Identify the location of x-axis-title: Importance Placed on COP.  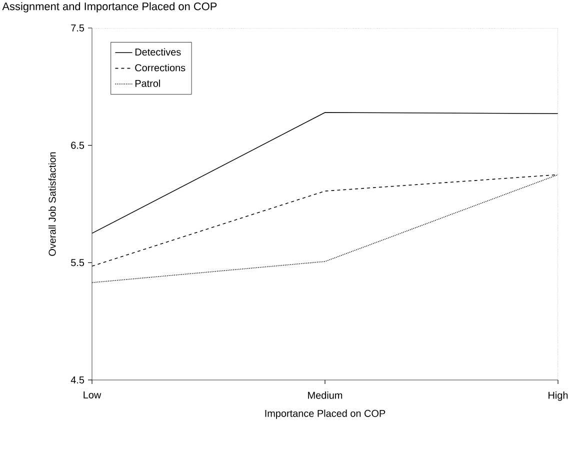
(325, 414).